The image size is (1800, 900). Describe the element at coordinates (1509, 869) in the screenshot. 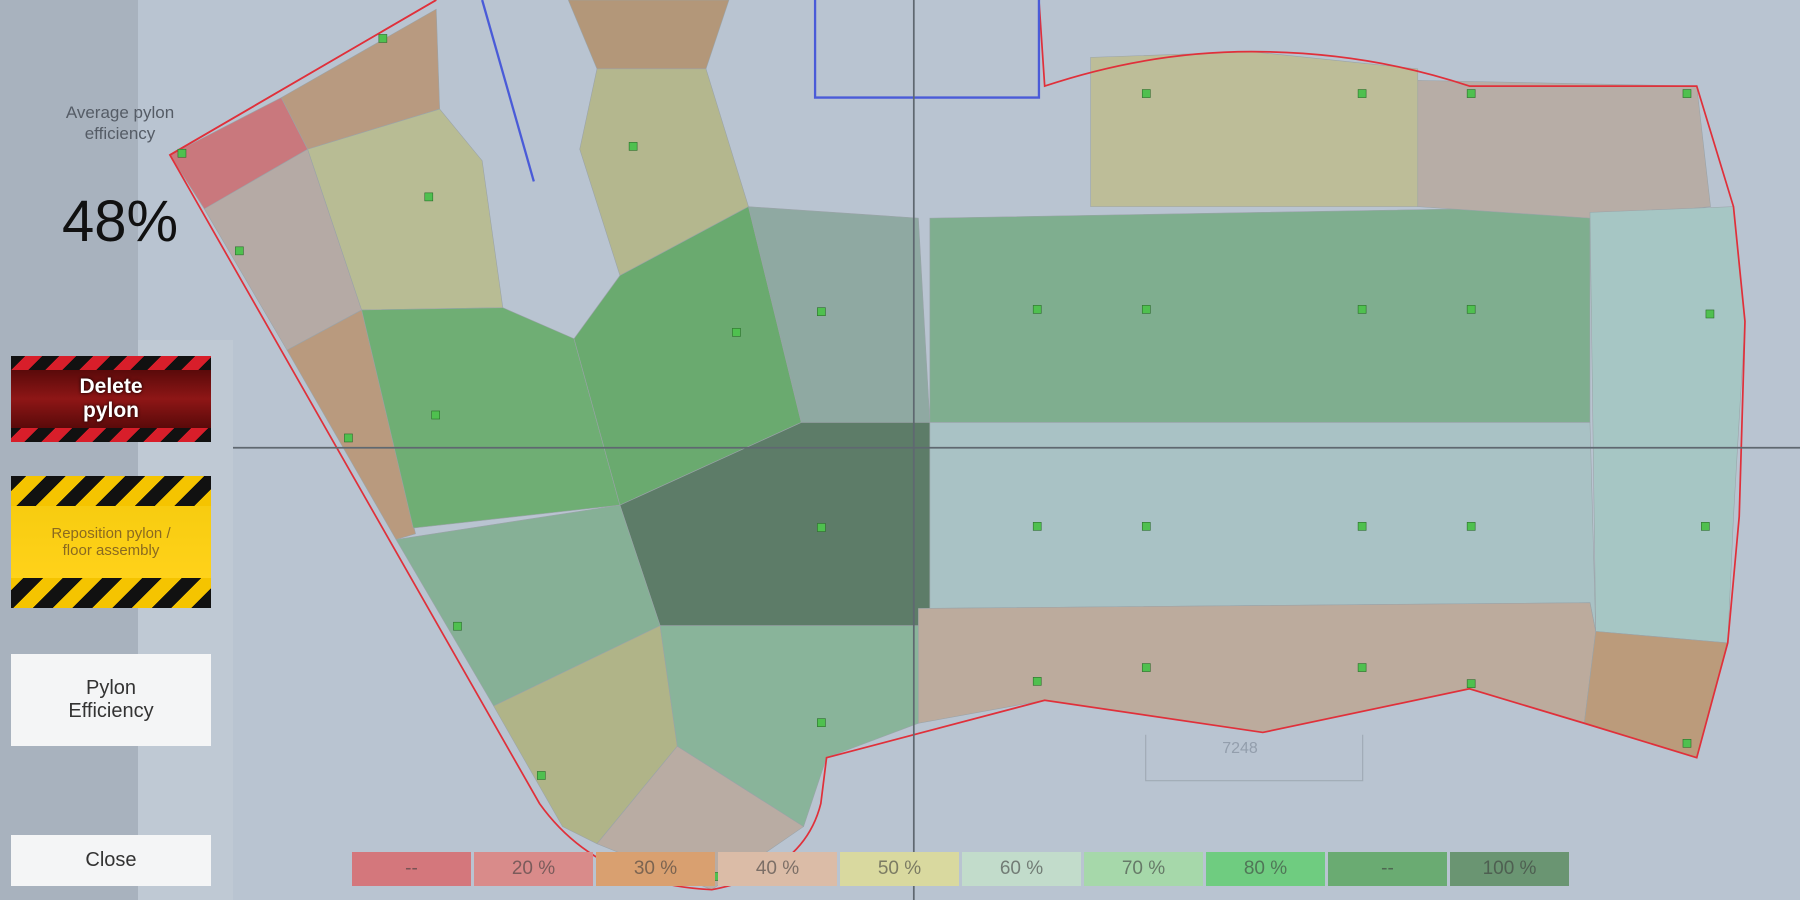

I see `legend-item: 100 %` at that location.